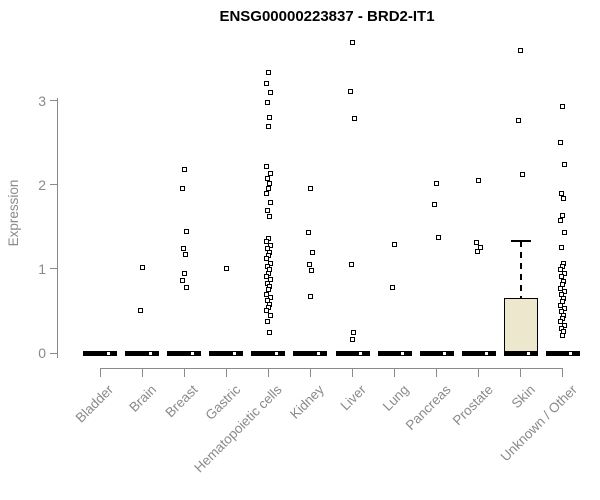 The width and height of the screenshot is (600, 500). What do you see at coordinates (327, 16) in the screenshot?
I see `chart-title: ENSG00000223837 - BRD2-IT1` at bounding box center [327, 16].